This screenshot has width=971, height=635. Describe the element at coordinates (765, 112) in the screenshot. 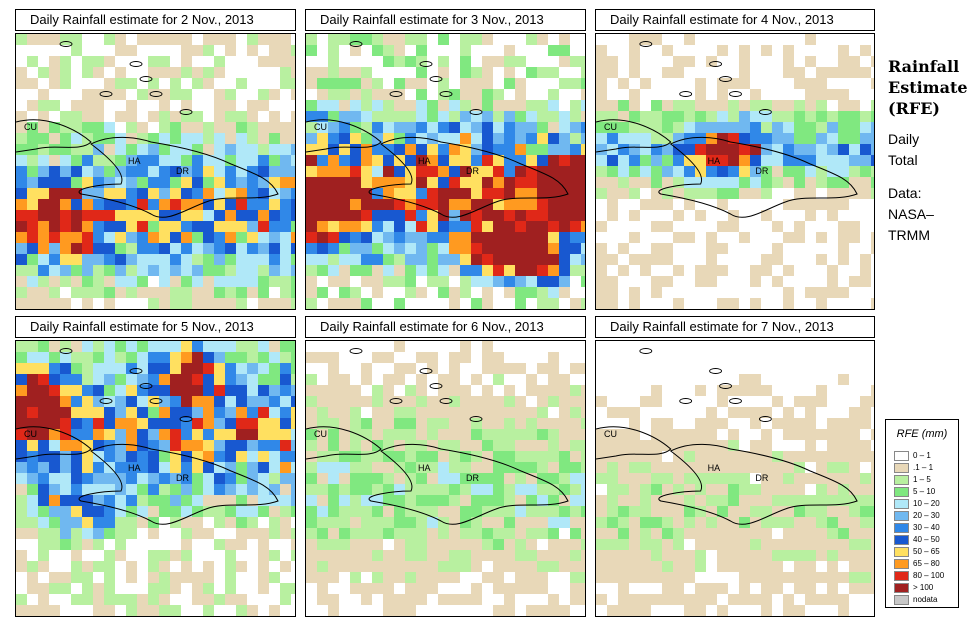

I see `island-outline` at that location.